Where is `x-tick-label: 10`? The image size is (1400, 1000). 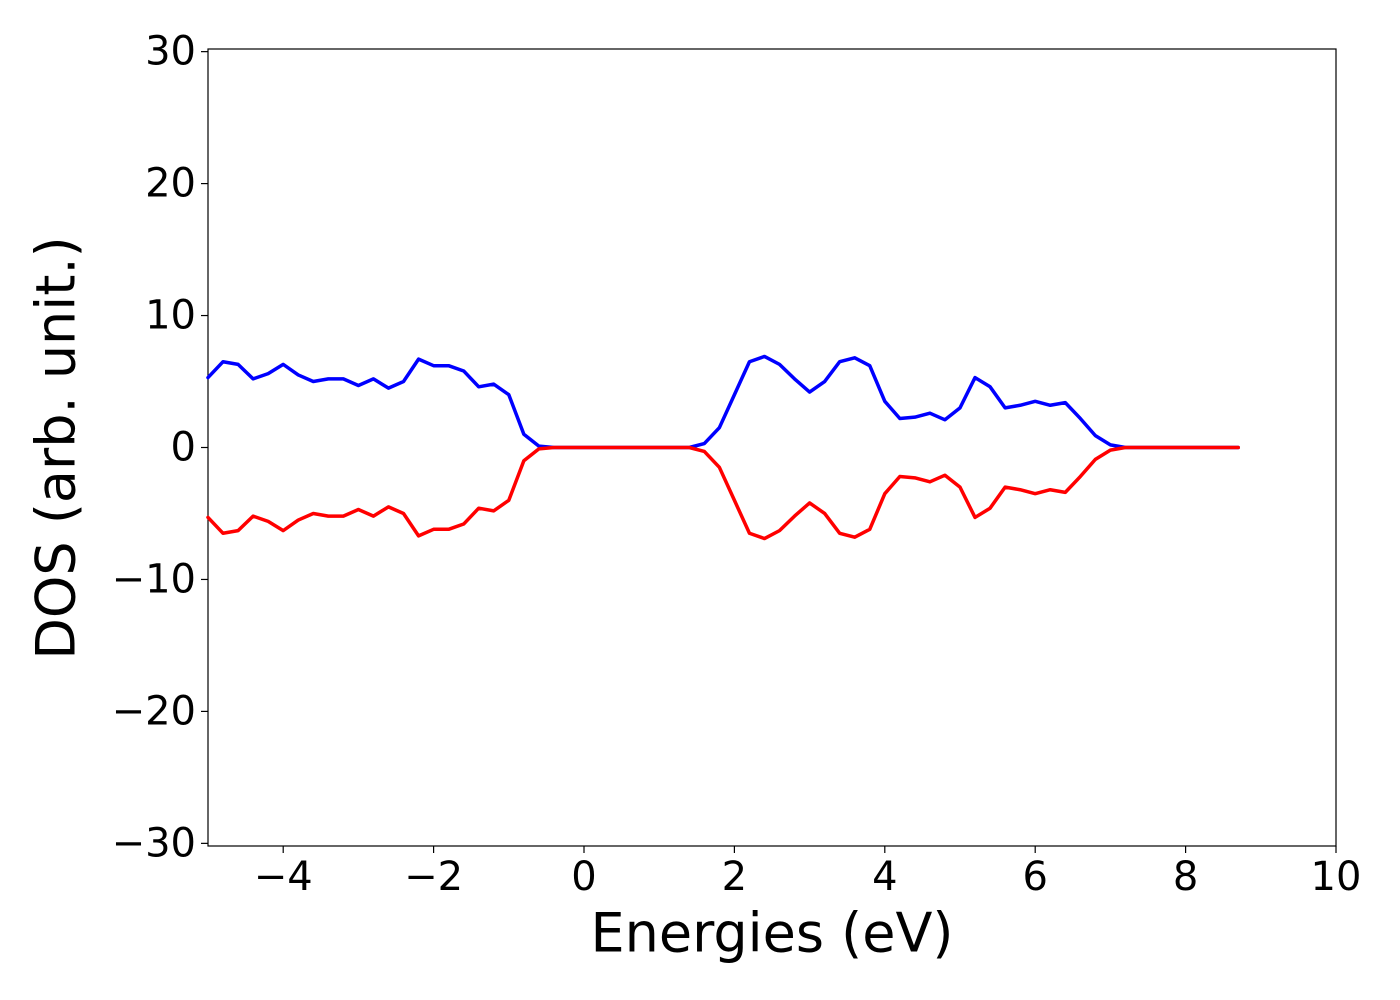
x-tick-label: 10 is located at coordinates (1336, 877).